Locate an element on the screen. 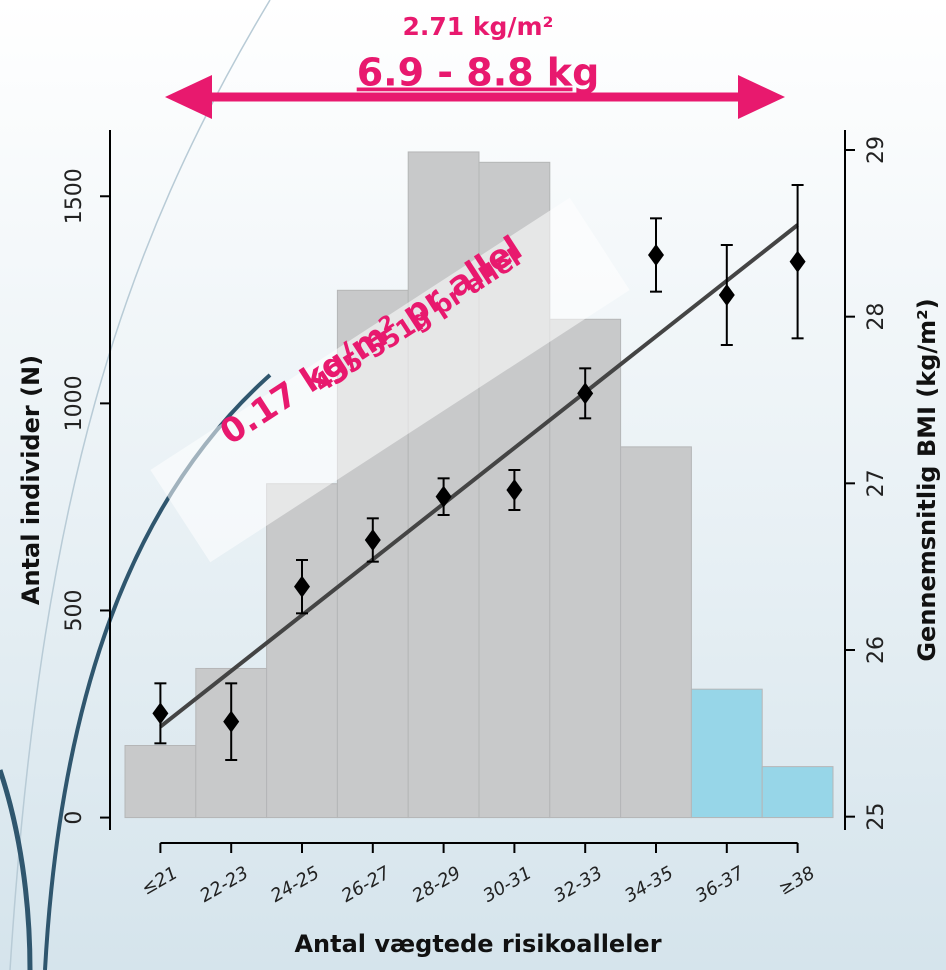 Image resolution: width=946 pixels, height=970 pixels. y-tick-label: 1500 is located at coordinates (74, 196).